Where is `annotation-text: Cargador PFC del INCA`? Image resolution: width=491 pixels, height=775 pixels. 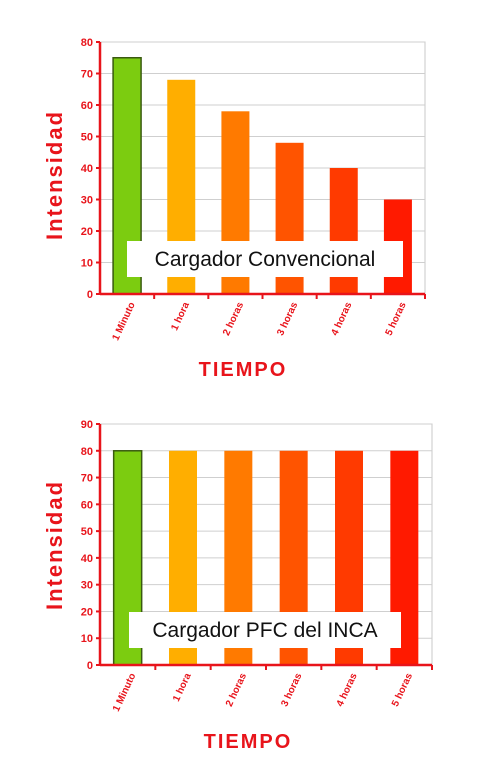
annotation-text: Cargador PFC del INCA is located at coordinates (264, 630).